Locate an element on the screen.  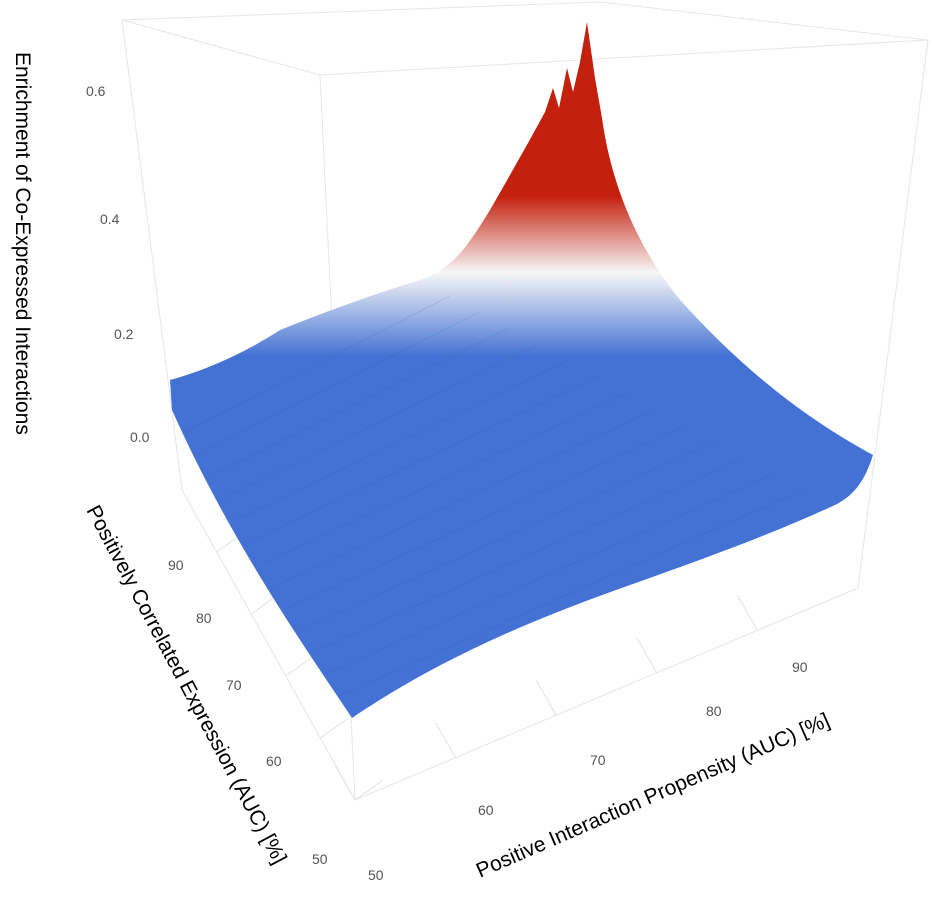
x-tick-labels: 50 60 70 80 90 is located at coordinates (588, 771).